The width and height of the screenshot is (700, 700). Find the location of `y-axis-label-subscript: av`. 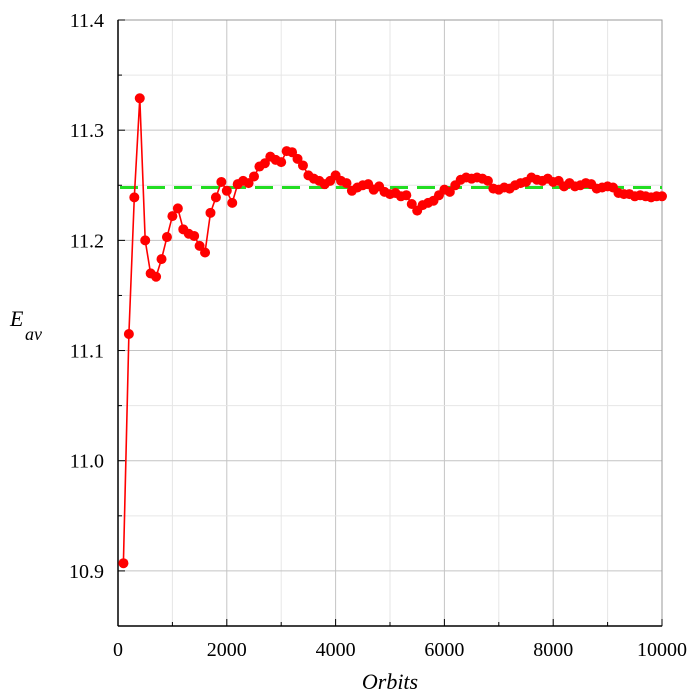

y-axis-label-subscript: av is located at coordinates (33, 334).